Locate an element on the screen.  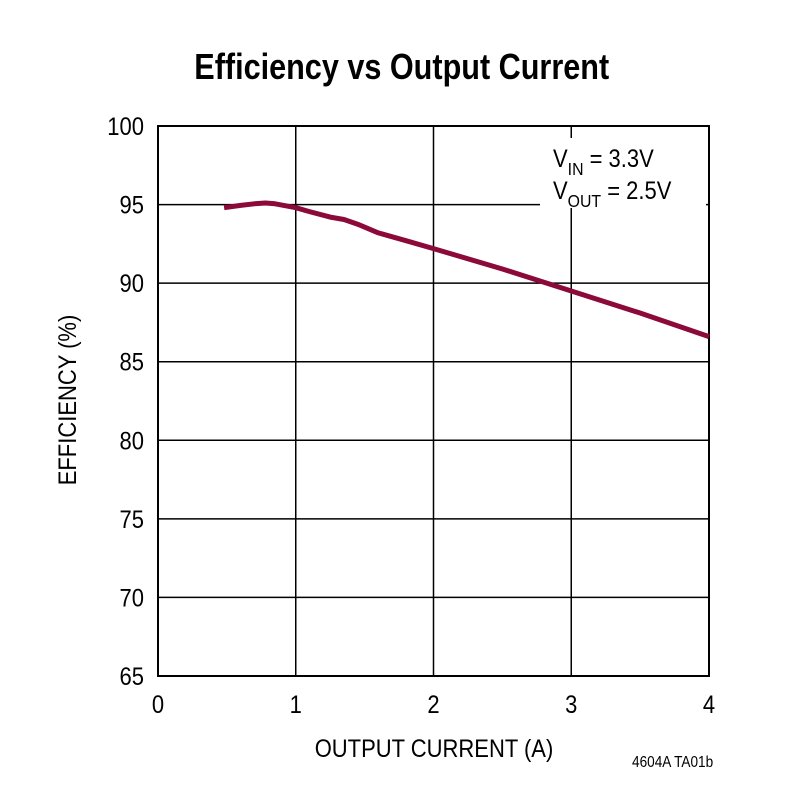
x-tick-label: 2 is located at coordinates (433, 705).